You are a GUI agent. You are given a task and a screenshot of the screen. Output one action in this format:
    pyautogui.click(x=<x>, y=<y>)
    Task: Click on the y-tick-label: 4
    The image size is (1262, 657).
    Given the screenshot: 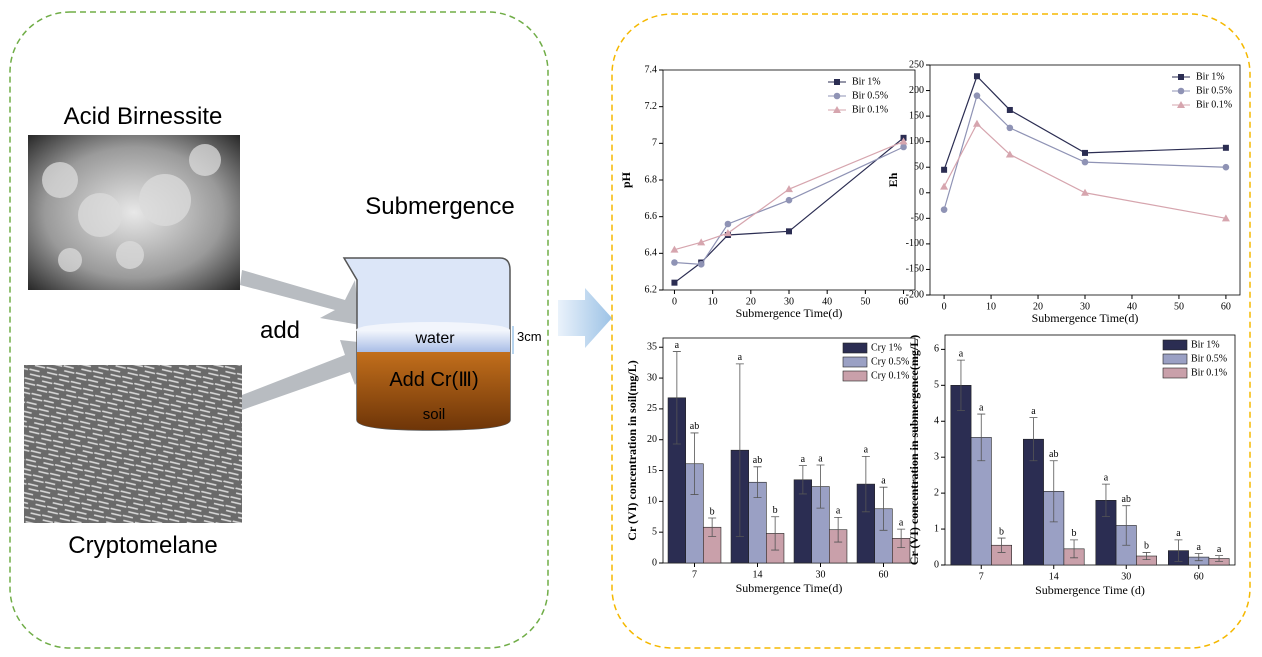 What is the action you would take?
    pyautogui.click(x=936, y=421)
    